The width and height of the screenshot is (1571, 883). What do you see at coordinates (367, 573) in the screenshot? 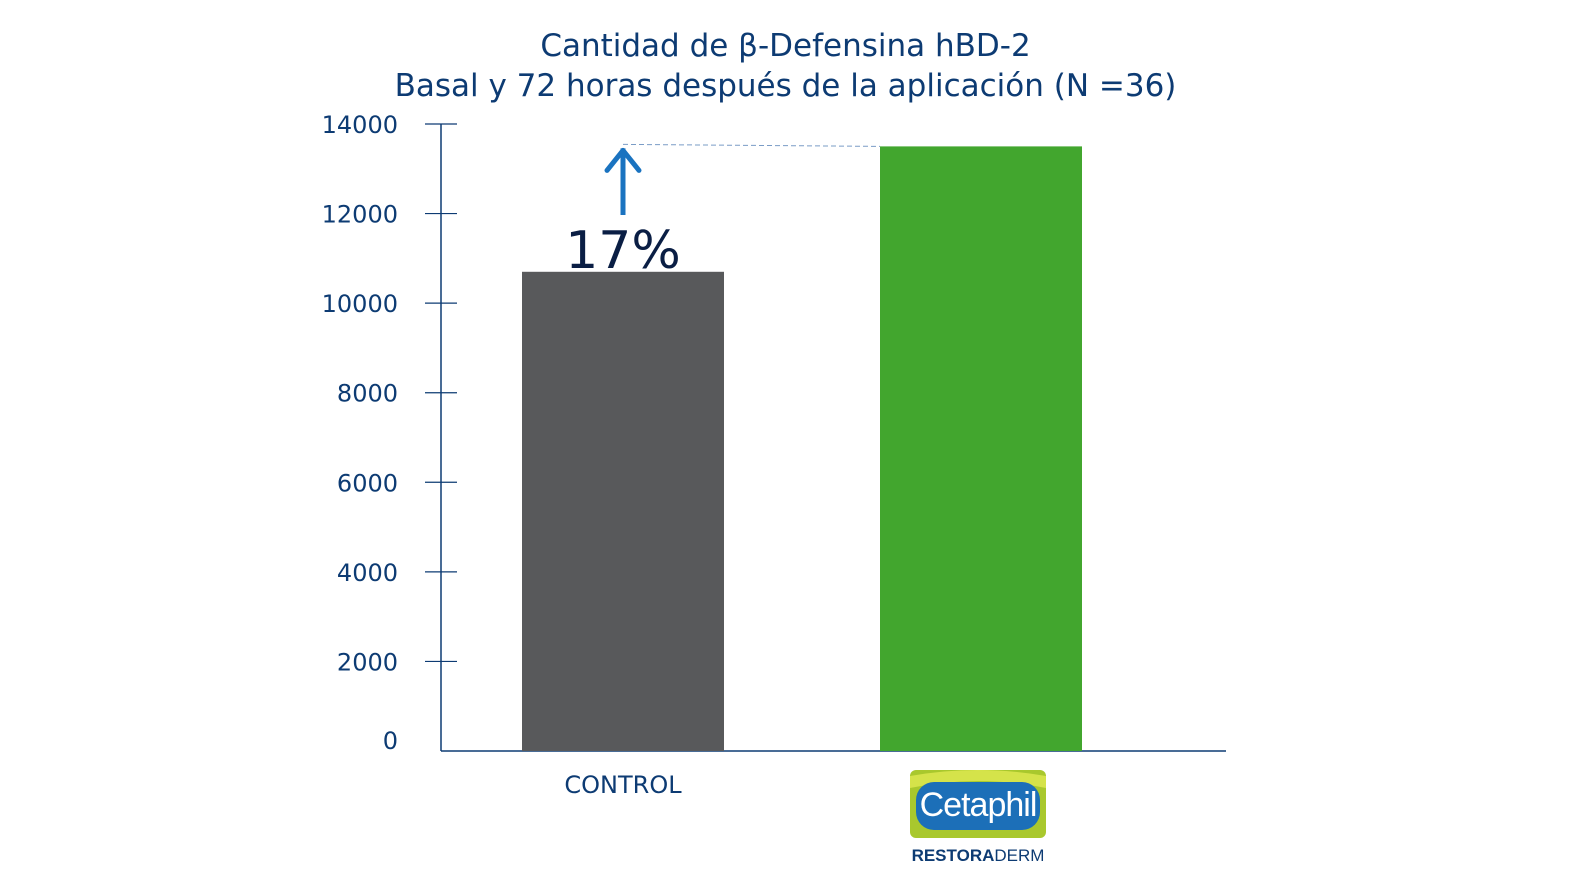
I see `y-tick-label-4000: 4000` at bounding box center [367, 573].